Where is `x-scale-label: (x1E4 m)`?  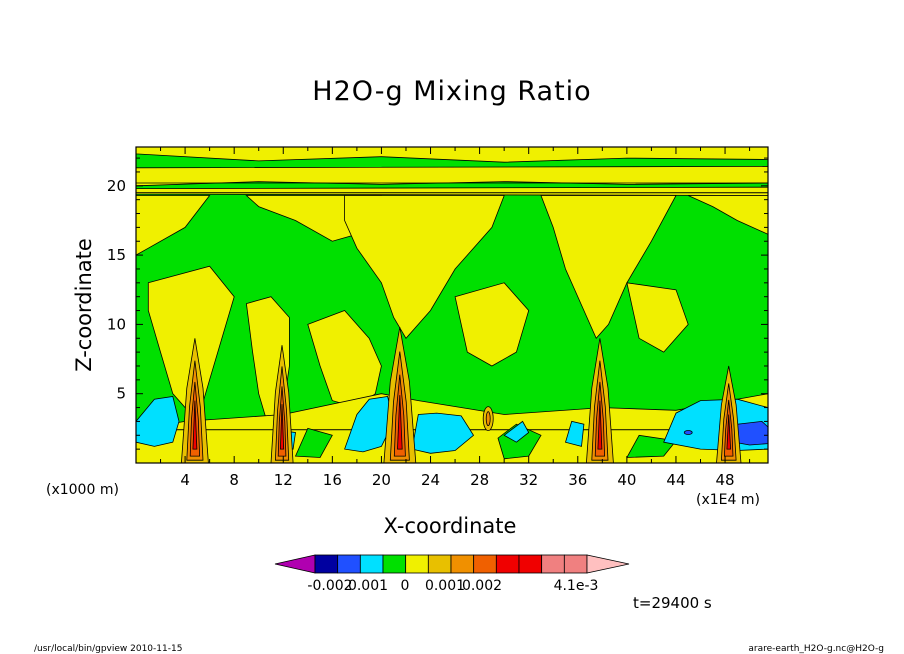 x-scale-label: (x1E4 m) is located at coordinates (728, 500).